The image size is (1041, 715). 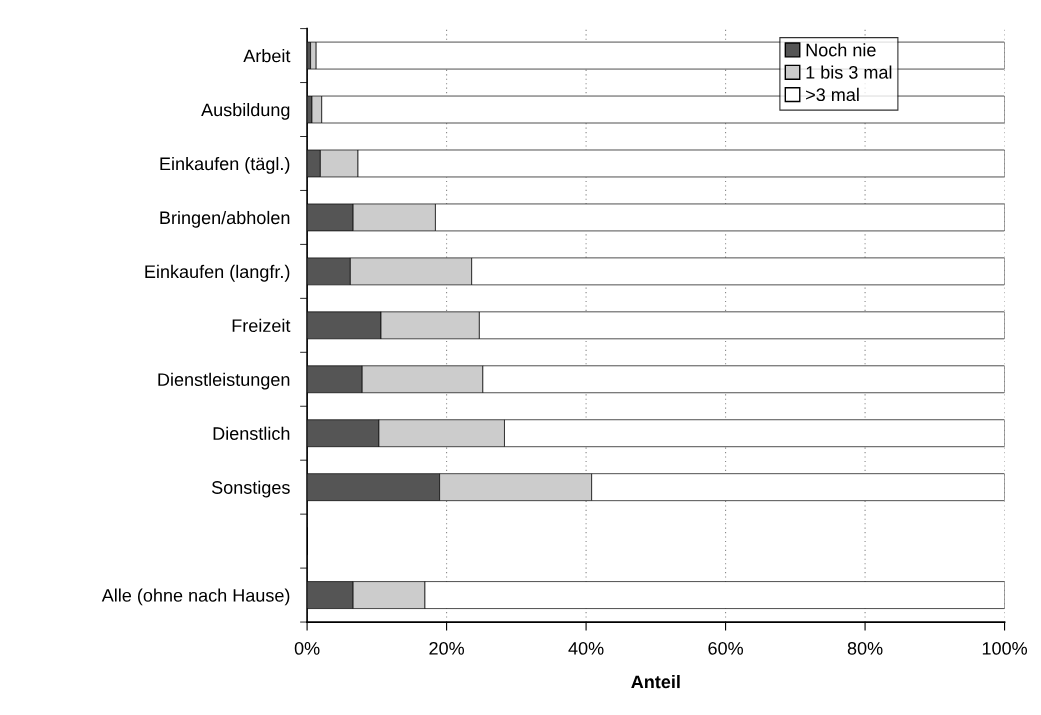 I want to click on x-tick-label: 0%, so click(x=307, y=648).